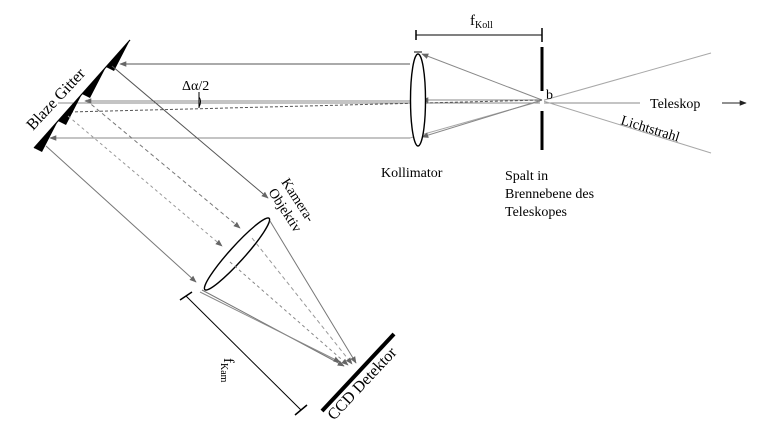 This screenshot has height=433, width=757. I want to click on f-cam-main: f, so click(228, 360).